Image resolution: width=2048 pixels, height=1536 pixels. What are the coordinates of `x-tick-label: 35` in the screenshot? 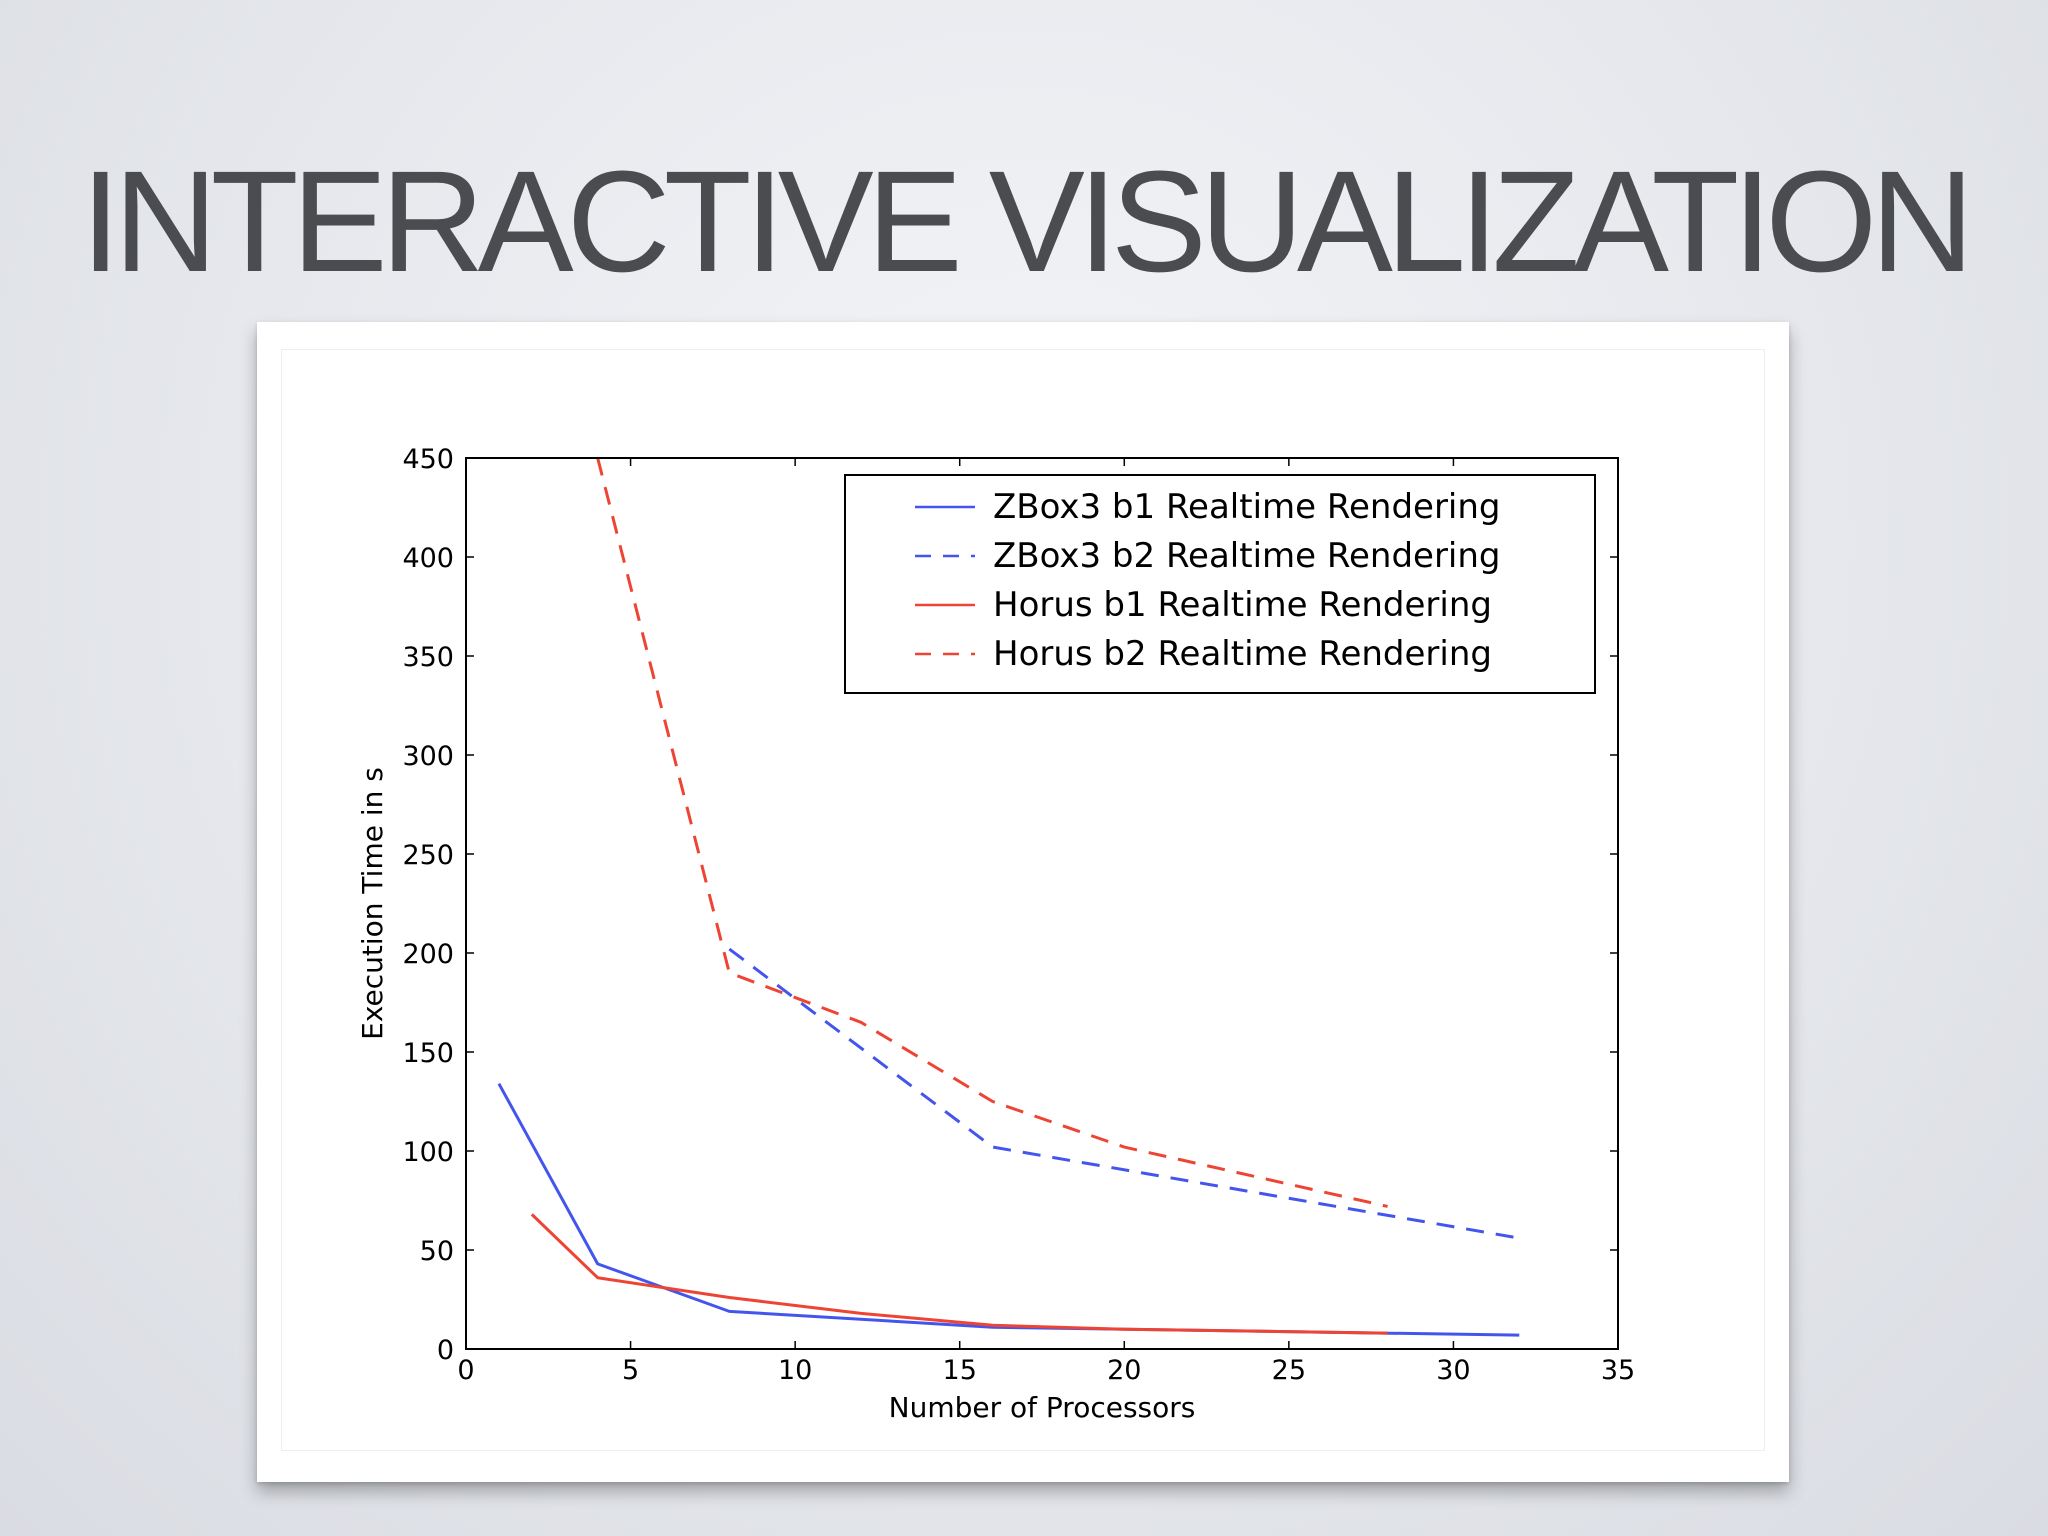 It's located at (1618, 1370).